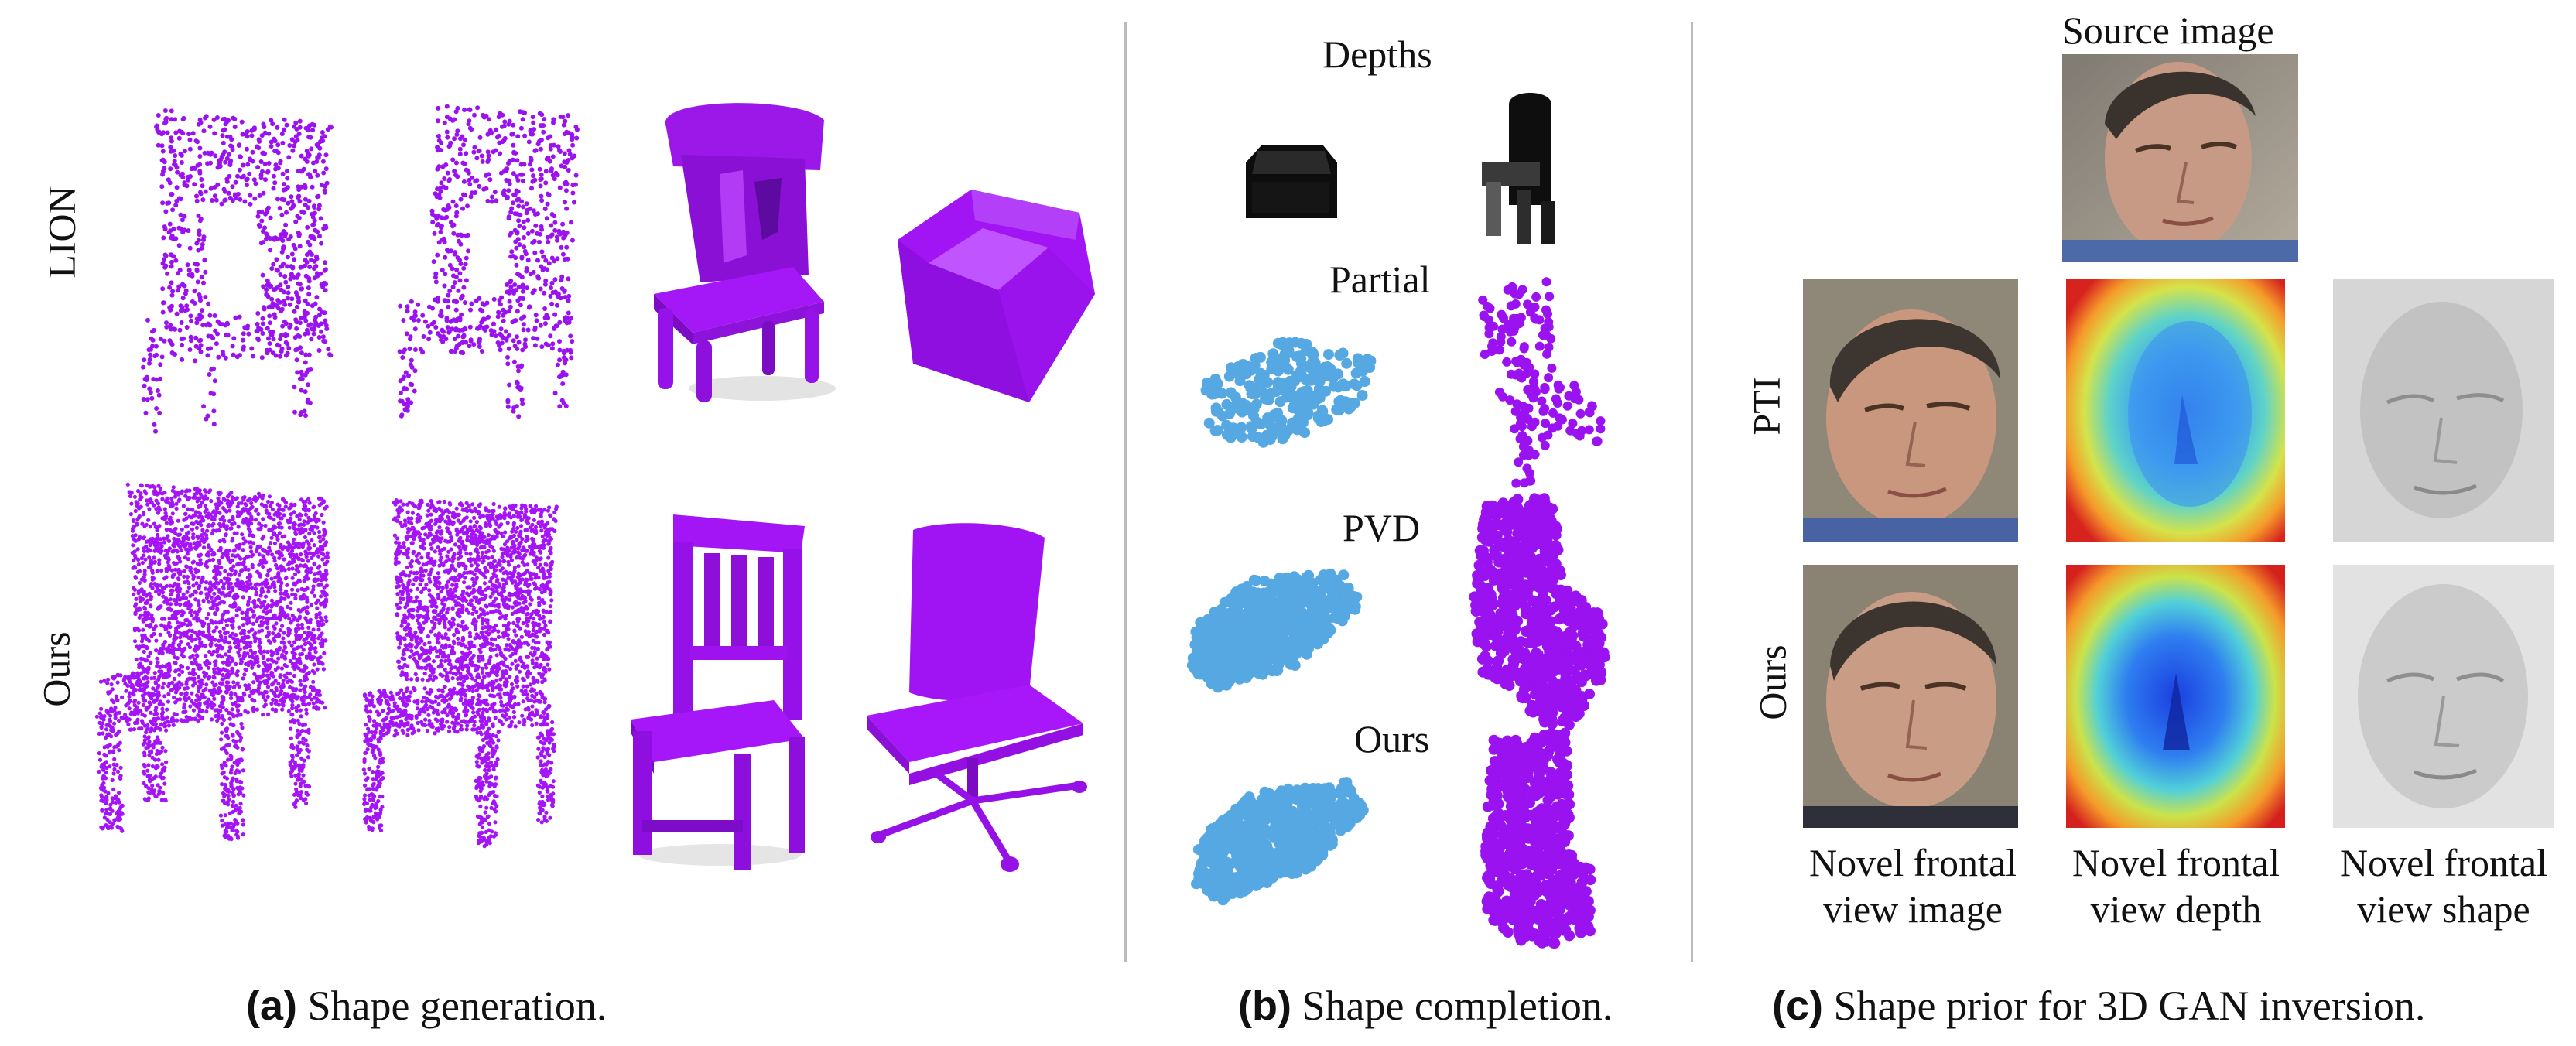 This screenshot has height=1046, width=2576. What do you see at coordinates (745, 252) in the screenshot?
I see `lion-mesh-chair` at bounding box center [745, 252].